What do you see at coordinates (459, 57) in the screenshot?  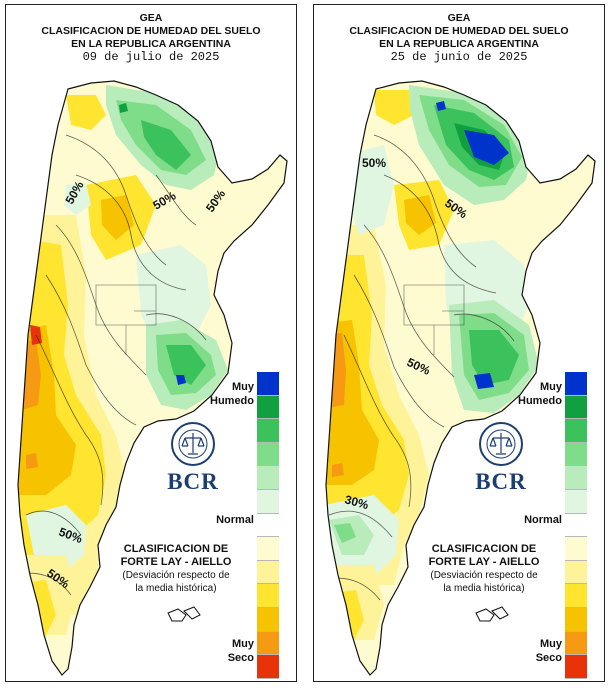 I see `map-date: 25 de junio de 2025` at bounding box center [459, 57].